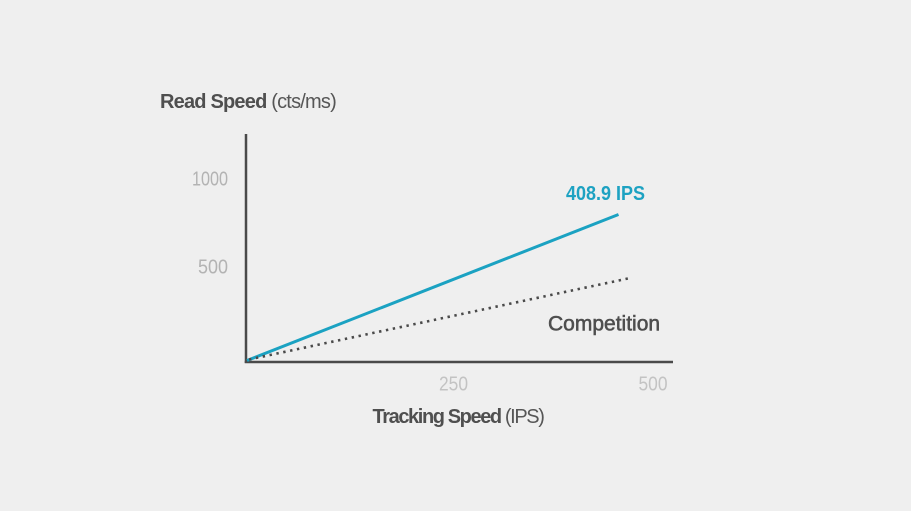 Image resolution: width=911 pixels, height=511 pixels. Describe the element at coordinates (604, 324) in the screenshot. I see `svg-text: Competition` at that location.